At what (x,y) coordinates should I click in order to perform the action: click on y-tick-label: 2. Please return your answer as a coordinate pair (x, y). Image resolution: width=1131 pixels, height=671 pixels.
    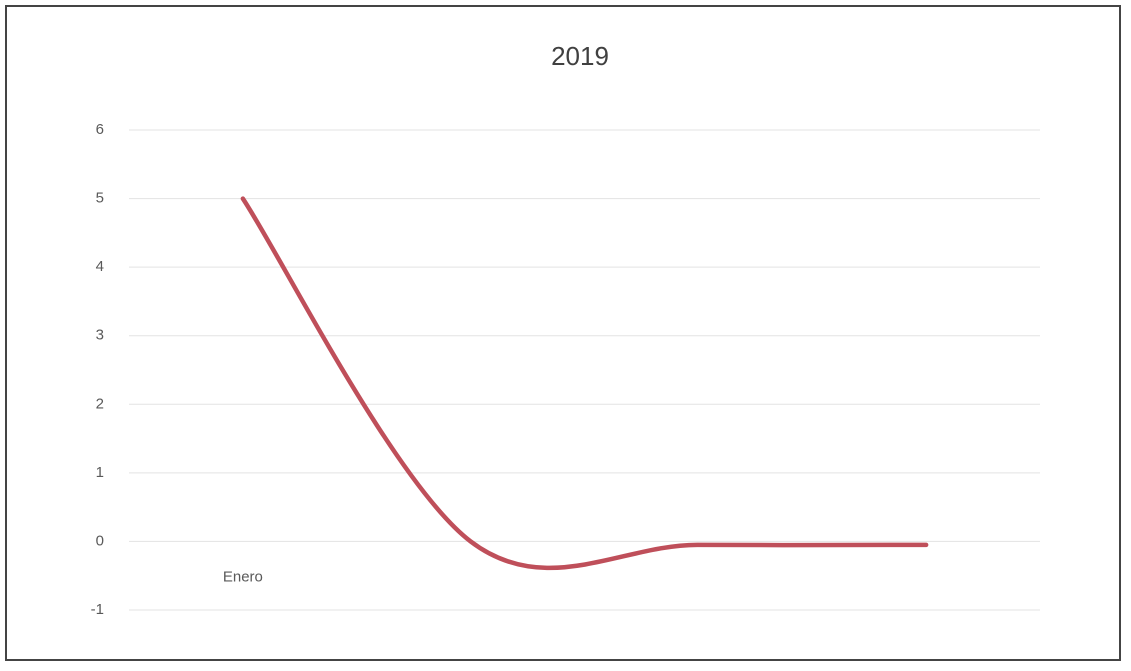
    Looking at the image, I should click on (100, 403).